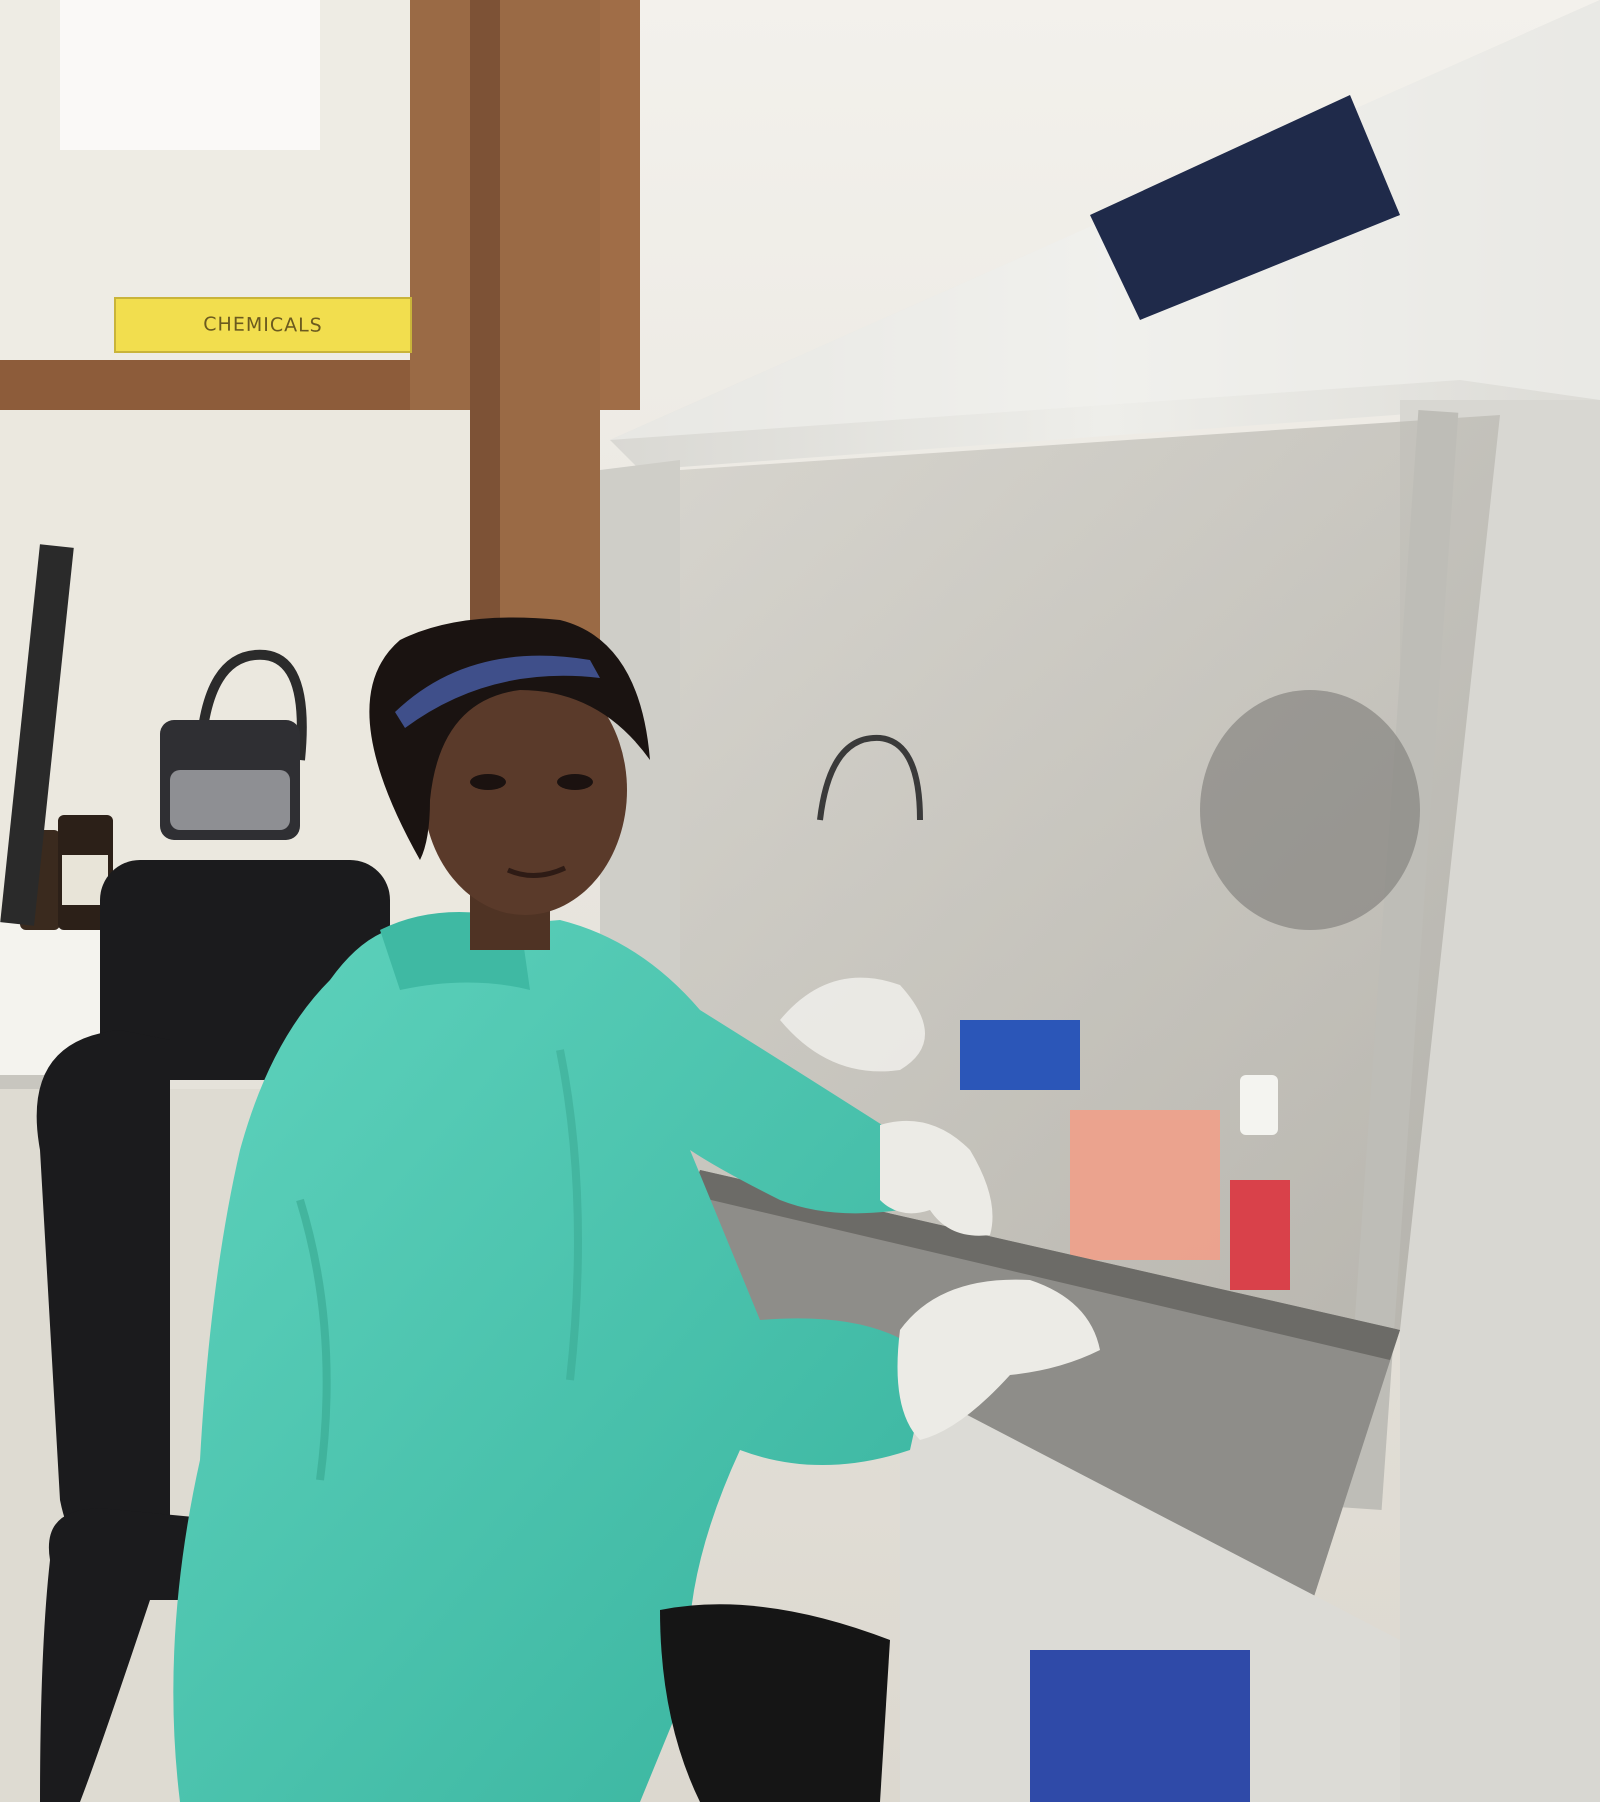  What do you see at coordinates (190, 75) in the screenshot?
I see `ceiling-light-glow` at bounding box center [190, 75].